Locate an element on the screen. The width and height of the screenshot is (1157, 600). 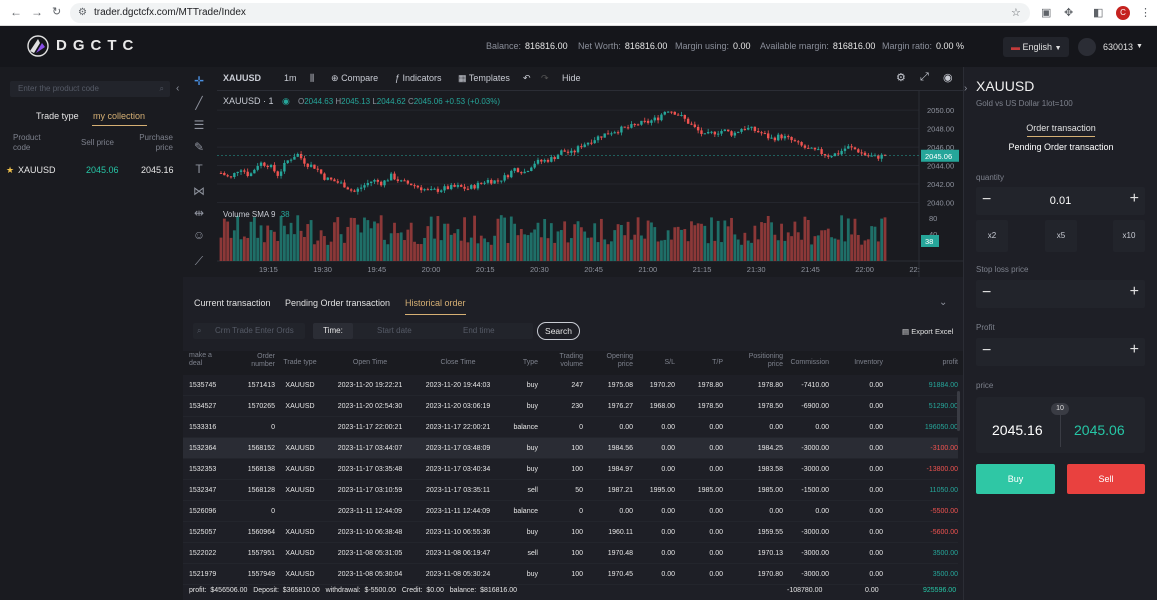
templates-button: ▦ Templates is located at coordinates (484, 78).